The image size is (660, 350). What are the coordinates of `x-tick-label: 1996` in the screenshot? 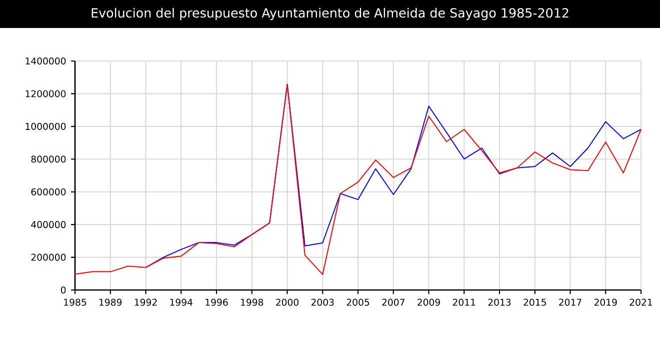 It's located at (217, 302).